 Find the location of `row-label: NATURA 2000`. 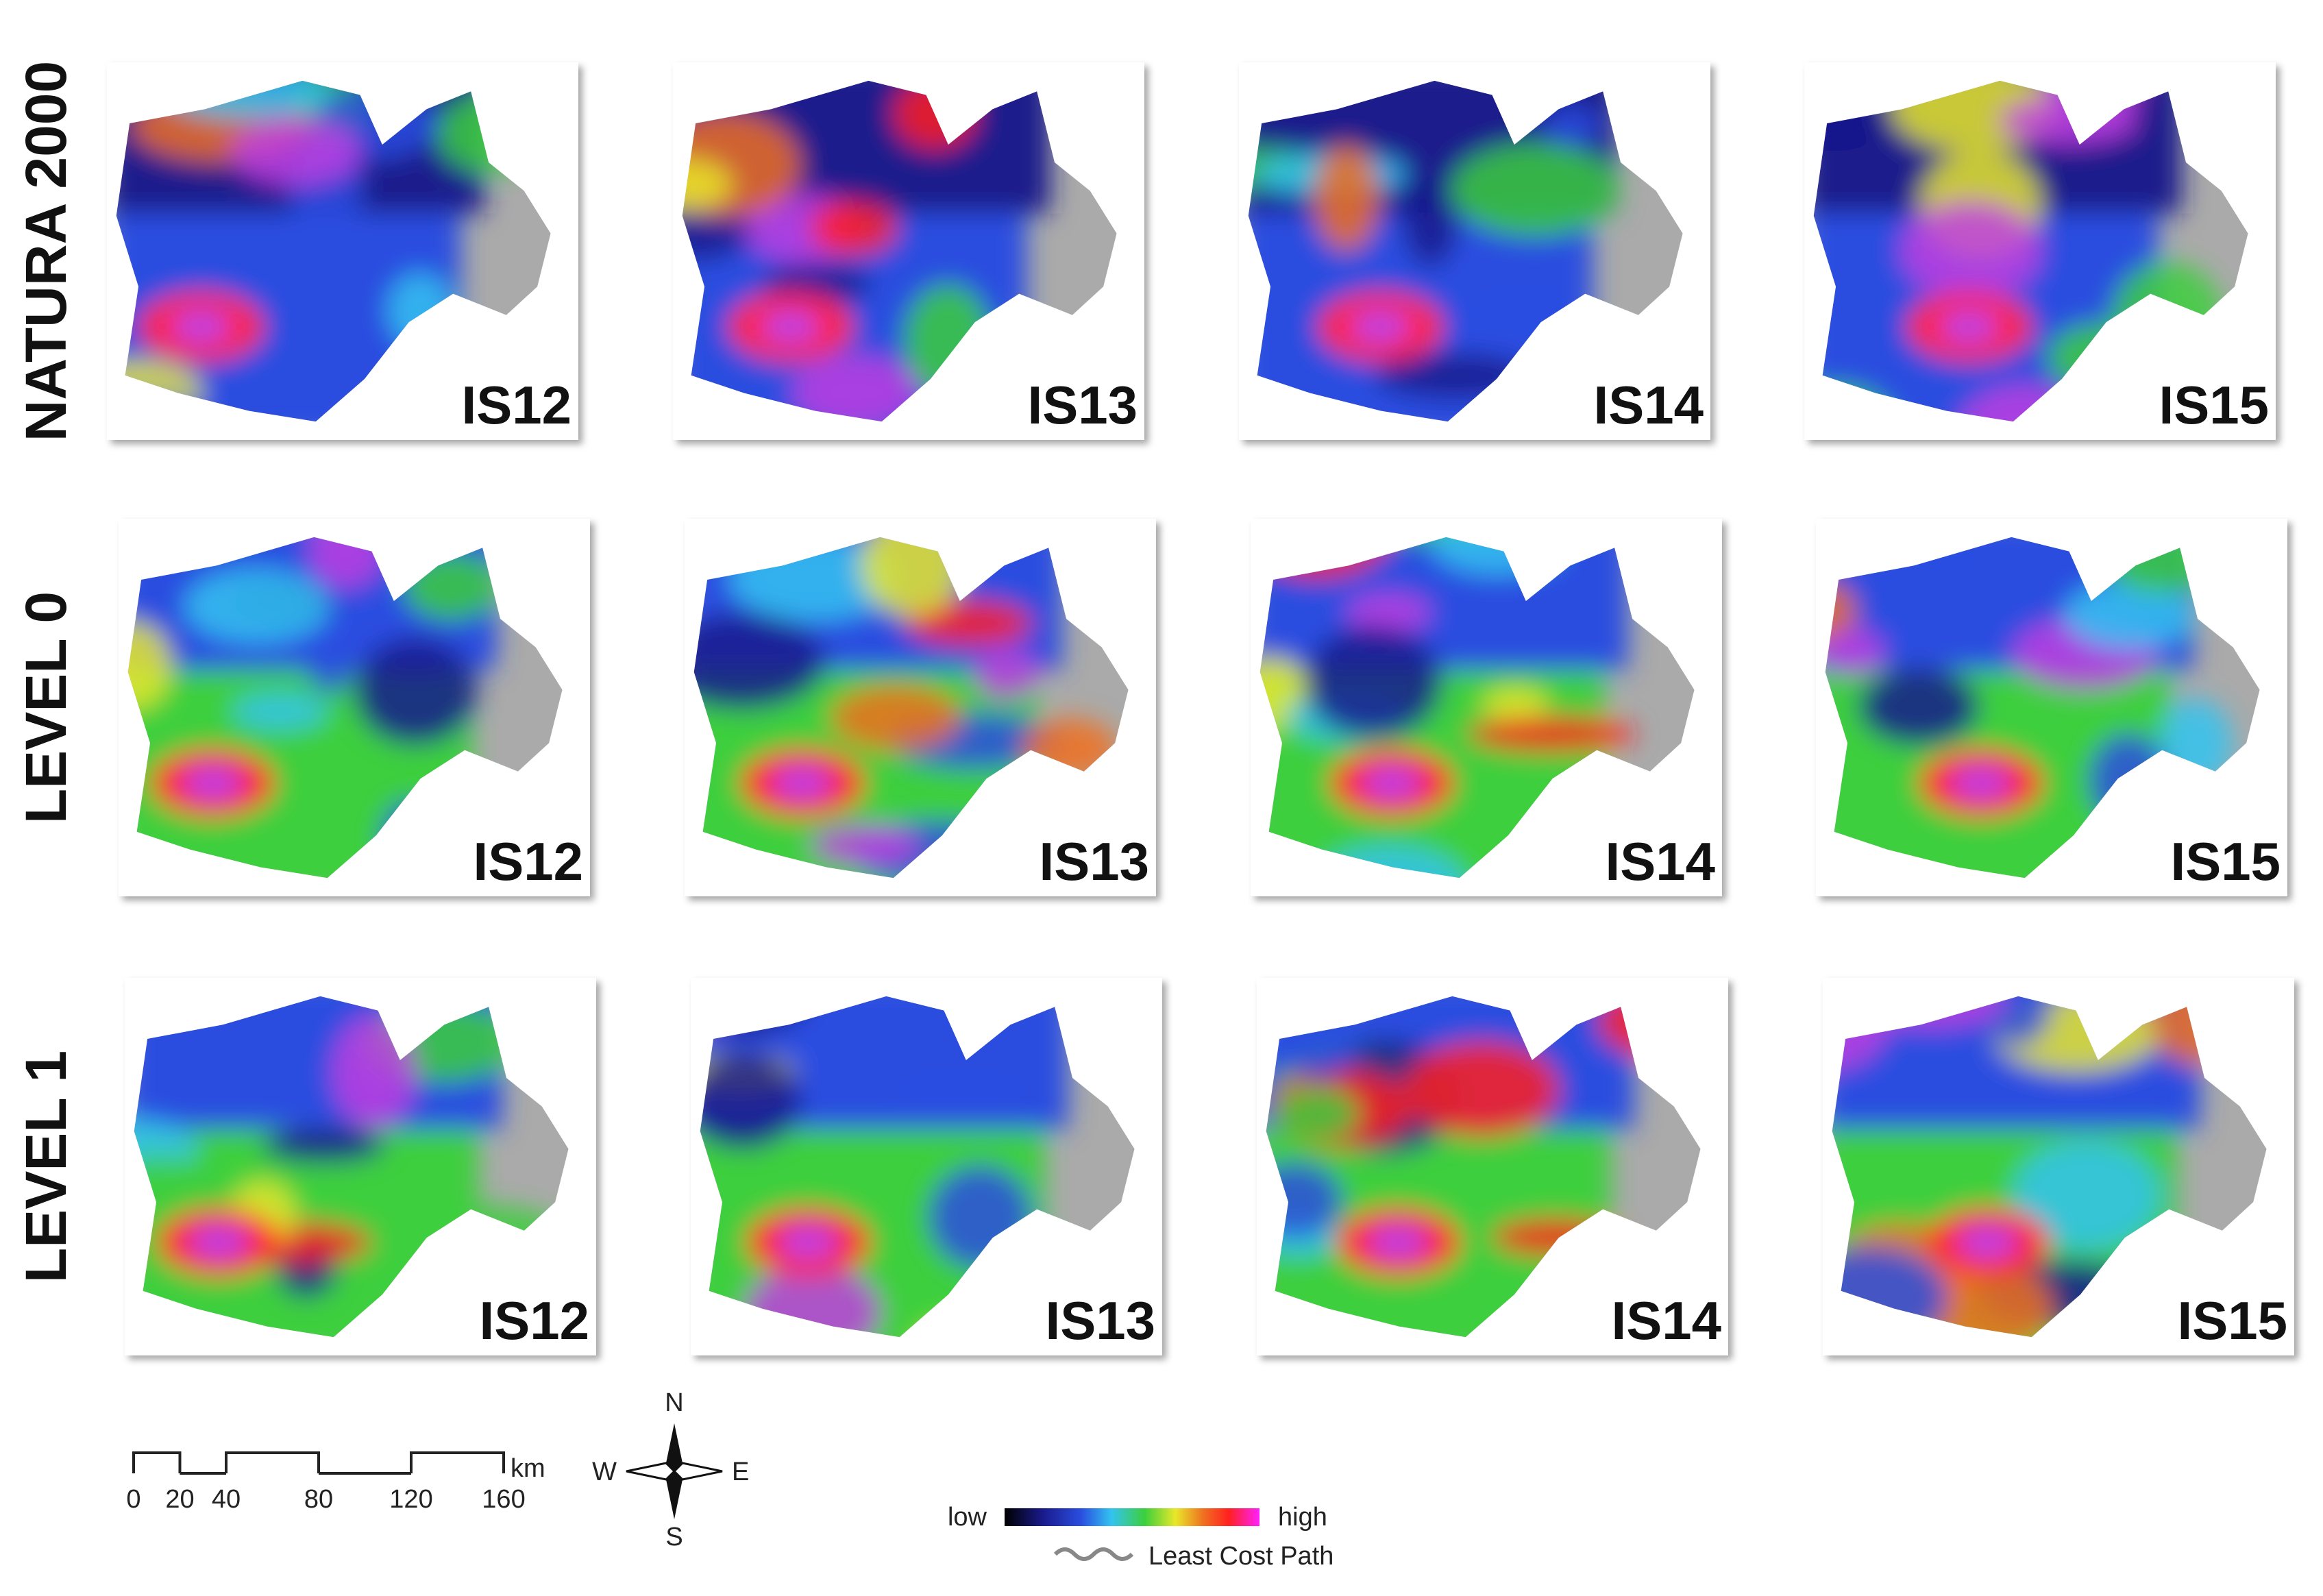

row-label: NATURA 2000 is located at coordinates (46, 251).